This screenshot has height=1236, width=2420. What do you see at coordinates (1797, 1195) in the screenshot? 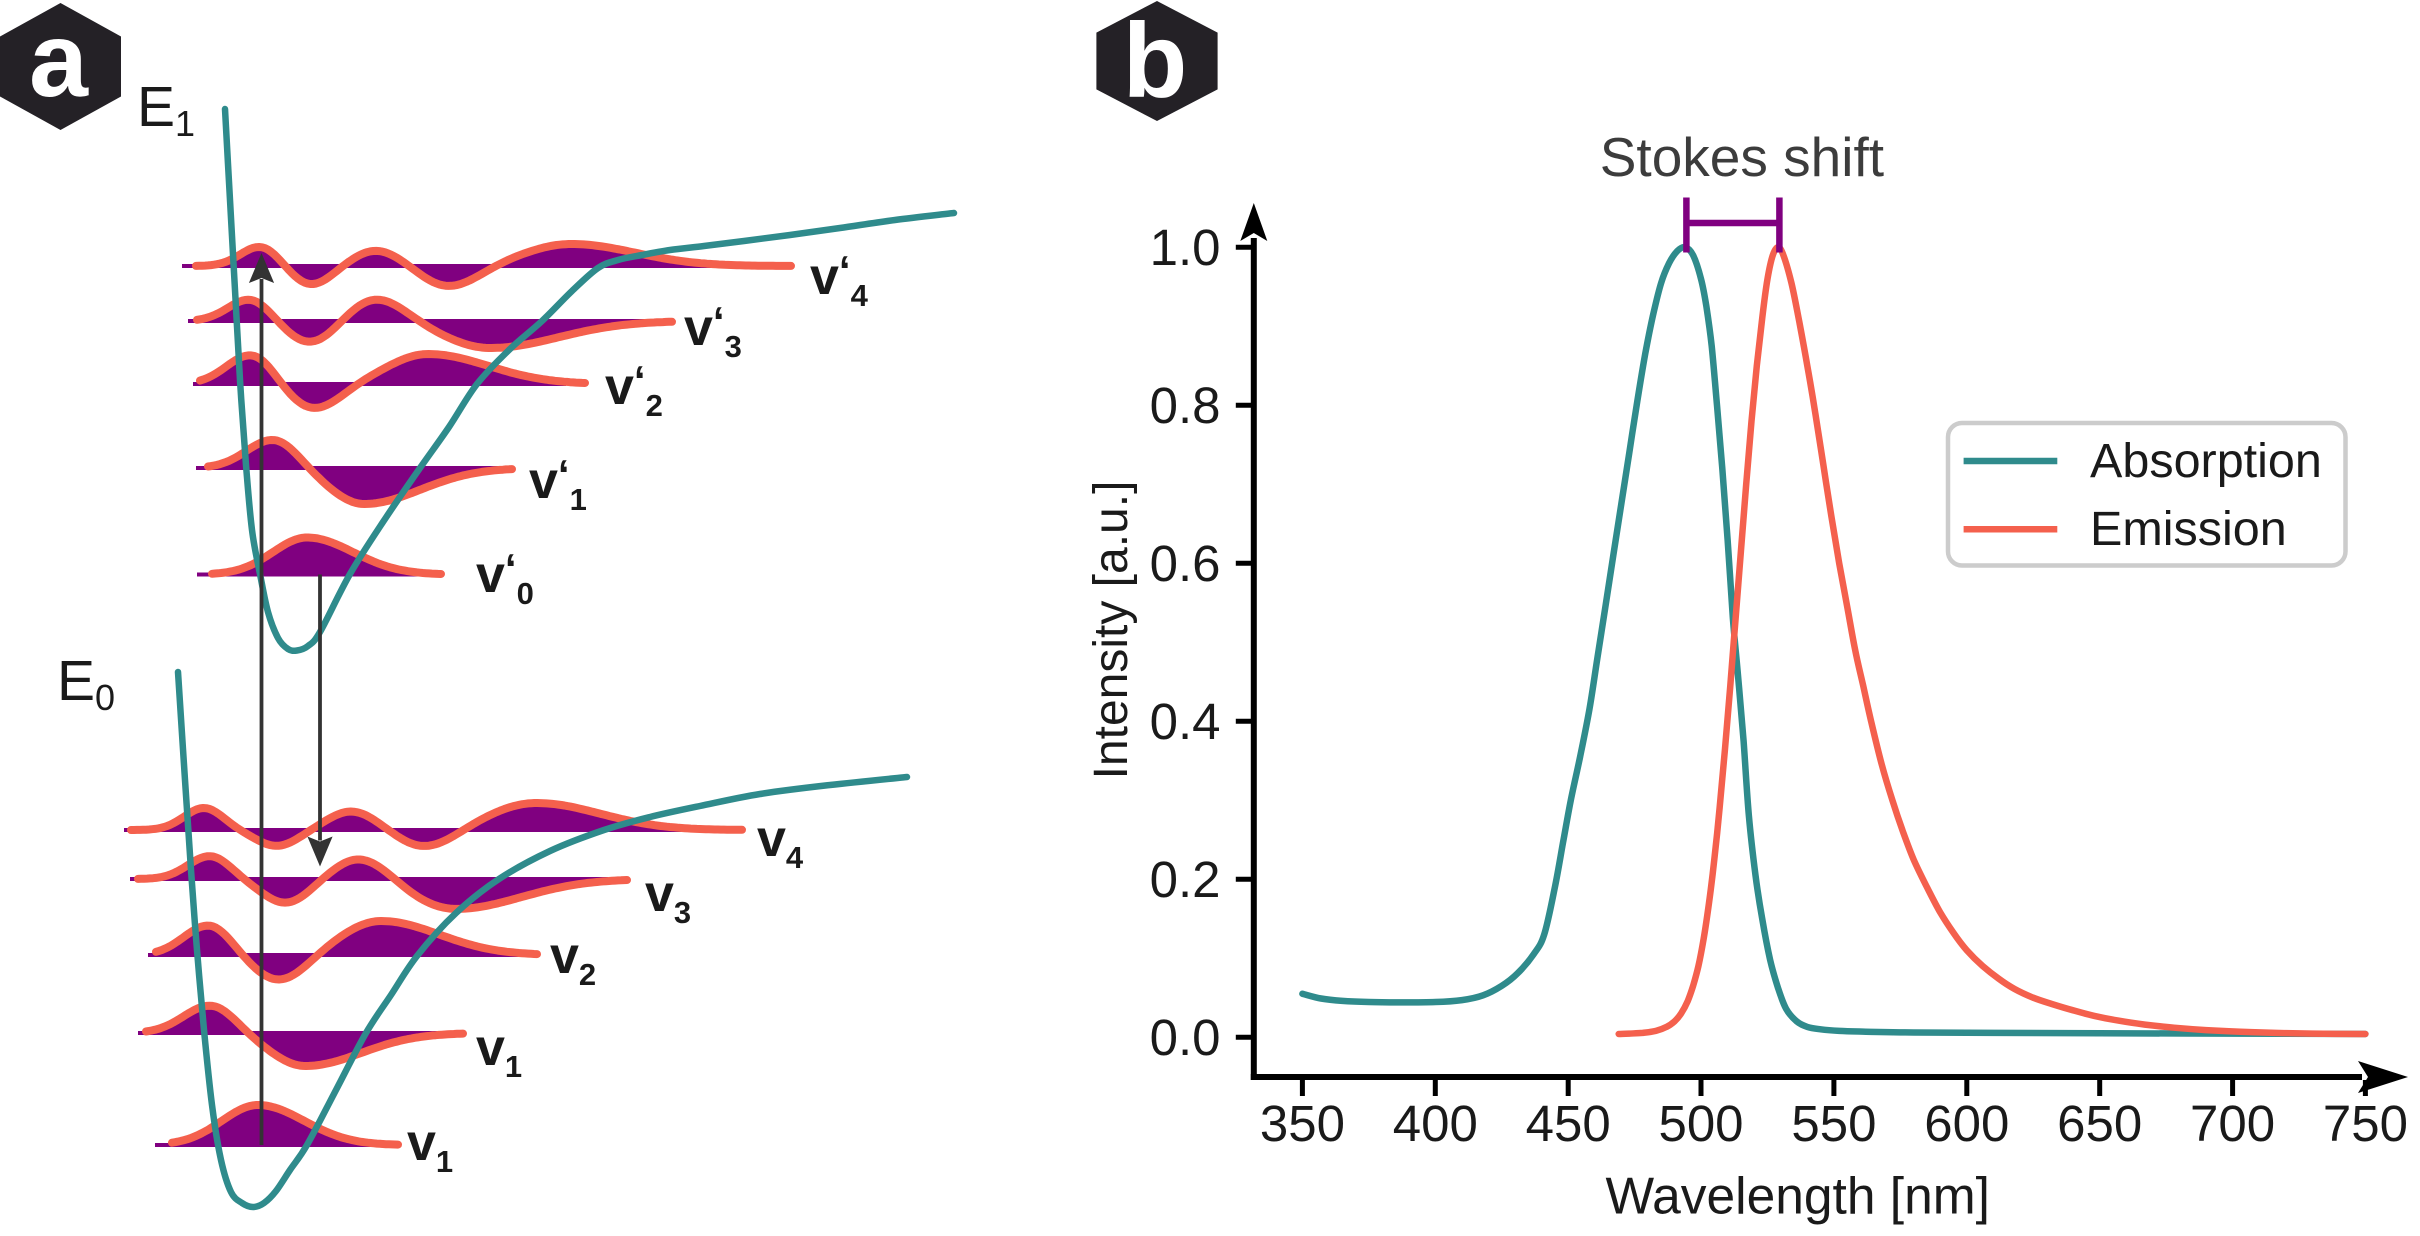
I see `svg-text: Wavelength [nm]` at bounding box center [1797, 1195].